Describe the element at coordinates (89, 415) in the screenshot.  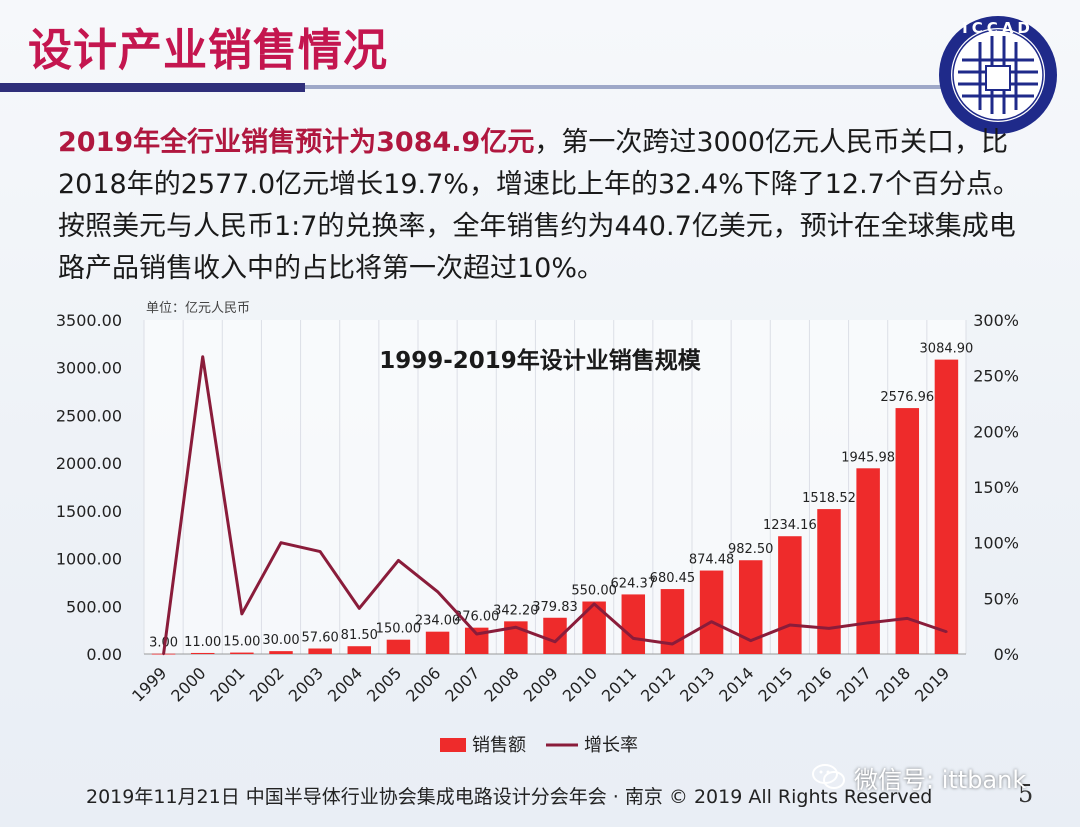
I see `left-axis-tick-label: 2500.00` at that location.